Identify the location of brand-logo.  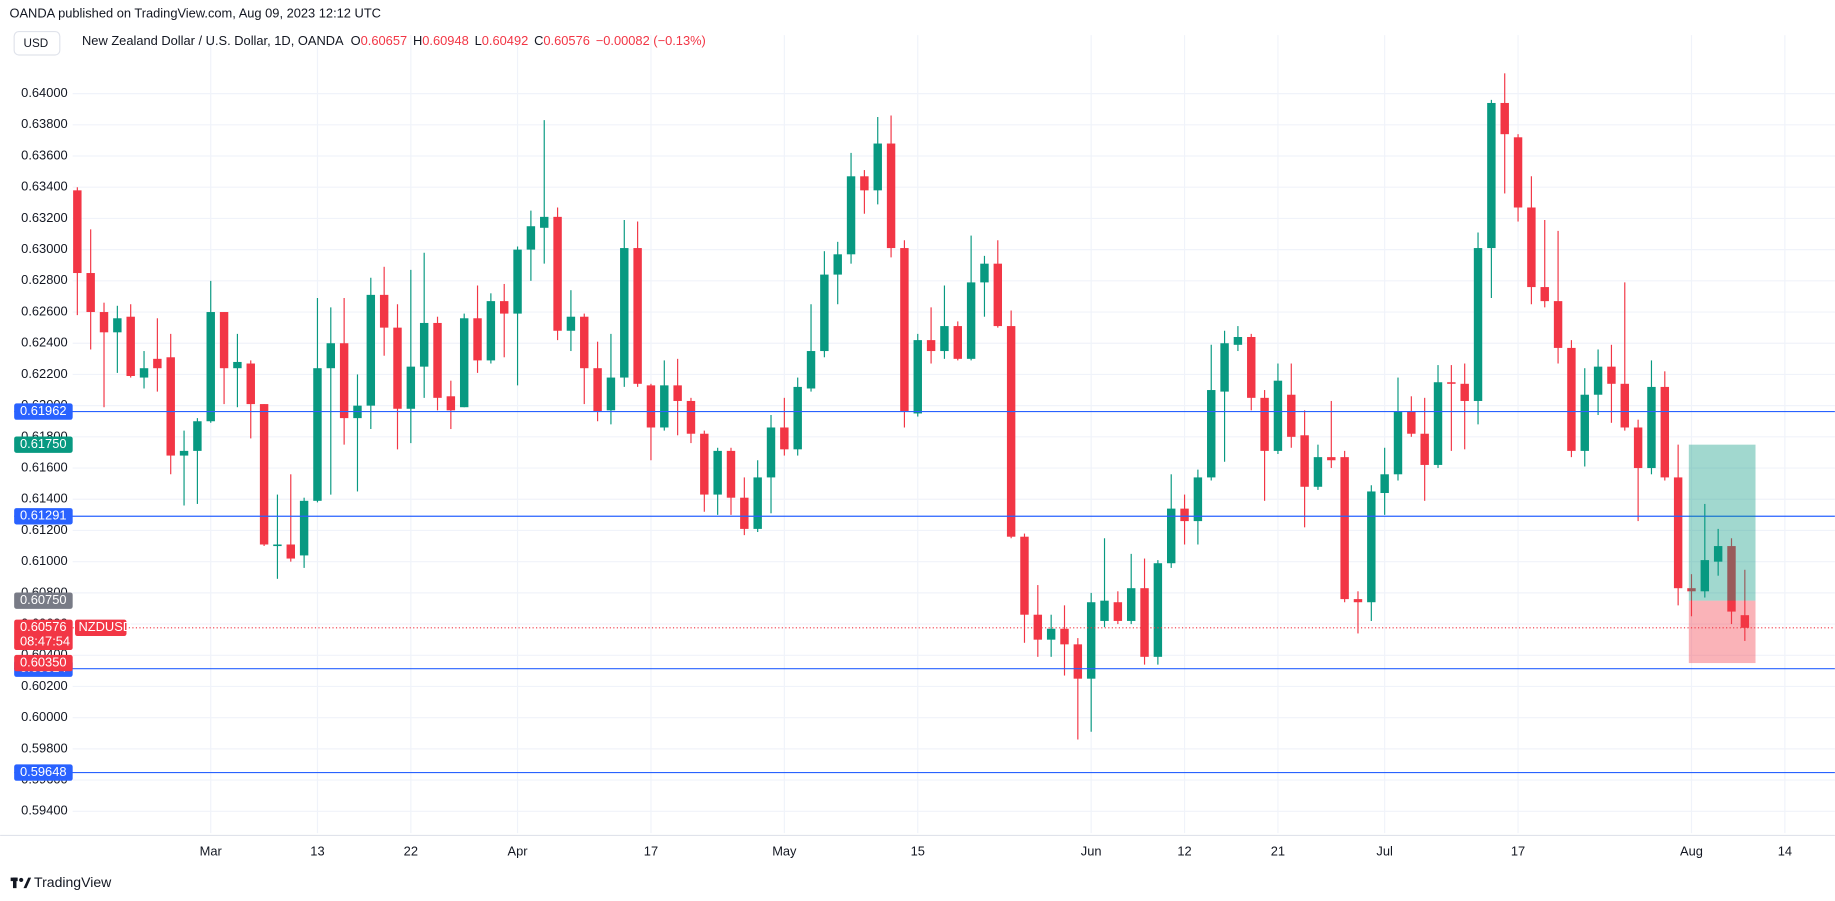
(21, 883).